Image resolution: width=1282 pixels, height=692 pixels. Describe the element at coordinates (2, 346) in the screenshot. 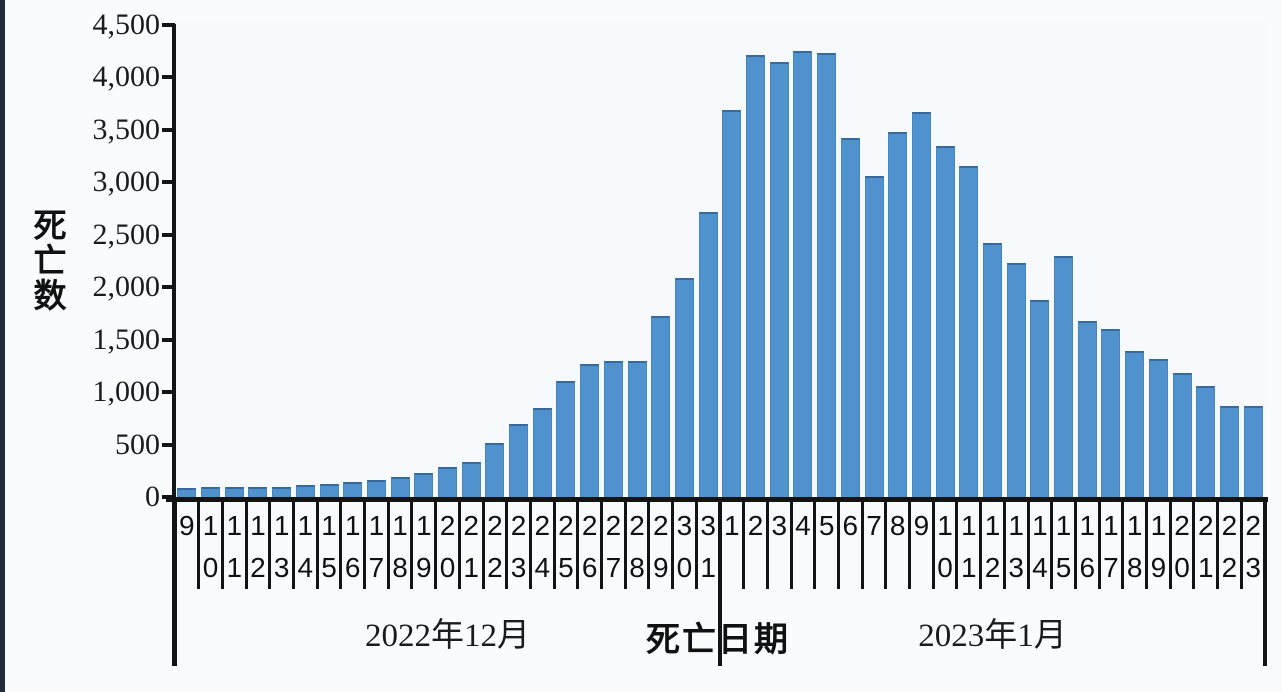

I see `page-edge-strip` at that location.